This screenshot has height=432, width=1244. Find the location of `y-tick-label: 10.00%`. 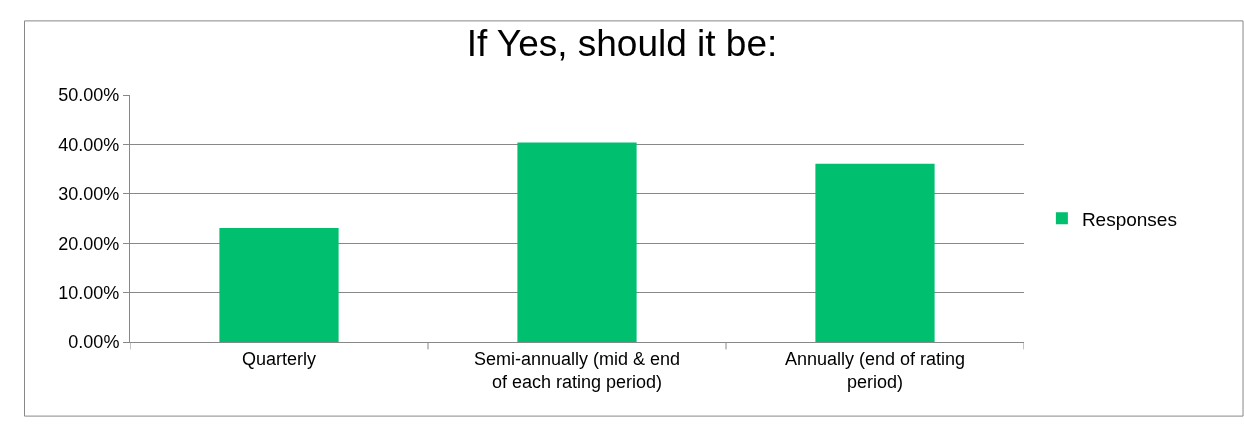

y-tick-label: 10.00% is located at coordinates (89, 292).